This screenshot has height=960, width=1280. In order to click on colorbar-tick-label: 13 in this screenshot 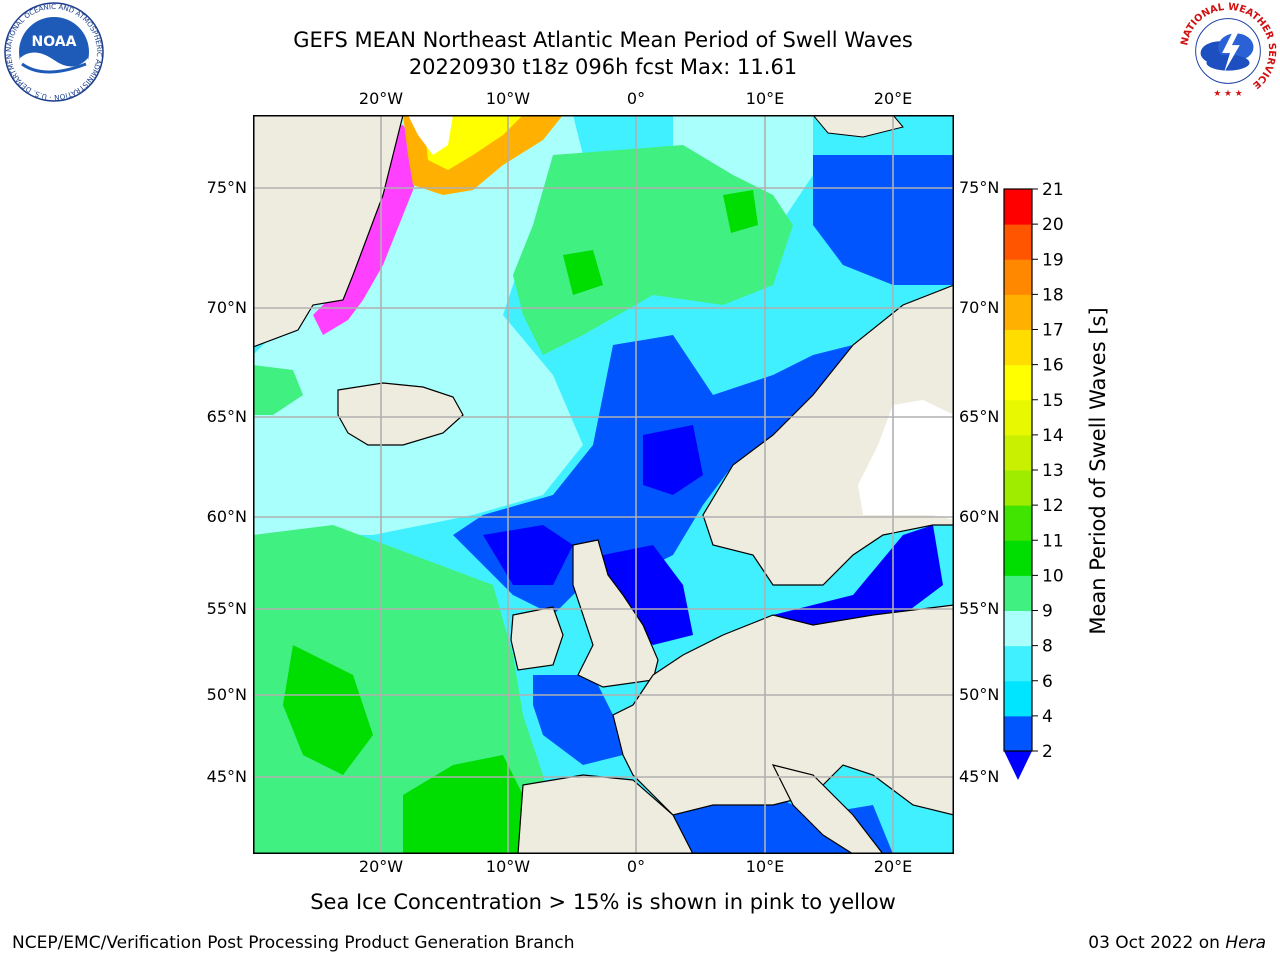, I will do `click(1053, 471)`.